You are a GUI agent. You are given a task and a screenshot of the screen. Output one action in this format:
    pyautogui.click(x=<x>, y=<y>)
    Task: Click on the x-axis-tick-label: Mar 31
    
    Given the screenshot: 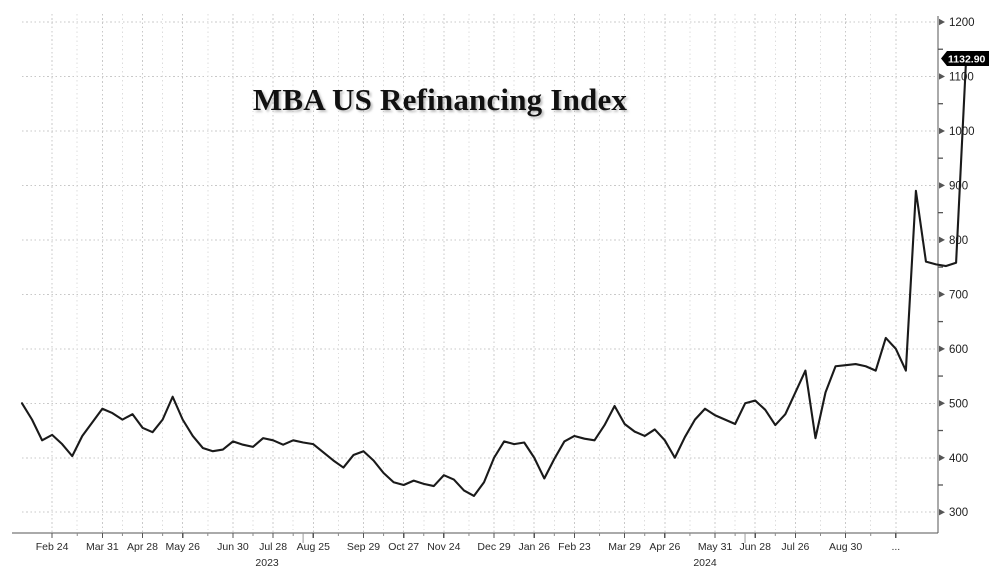 What is the action you would take?
    pyautogui.click(x=102, y=547)
    